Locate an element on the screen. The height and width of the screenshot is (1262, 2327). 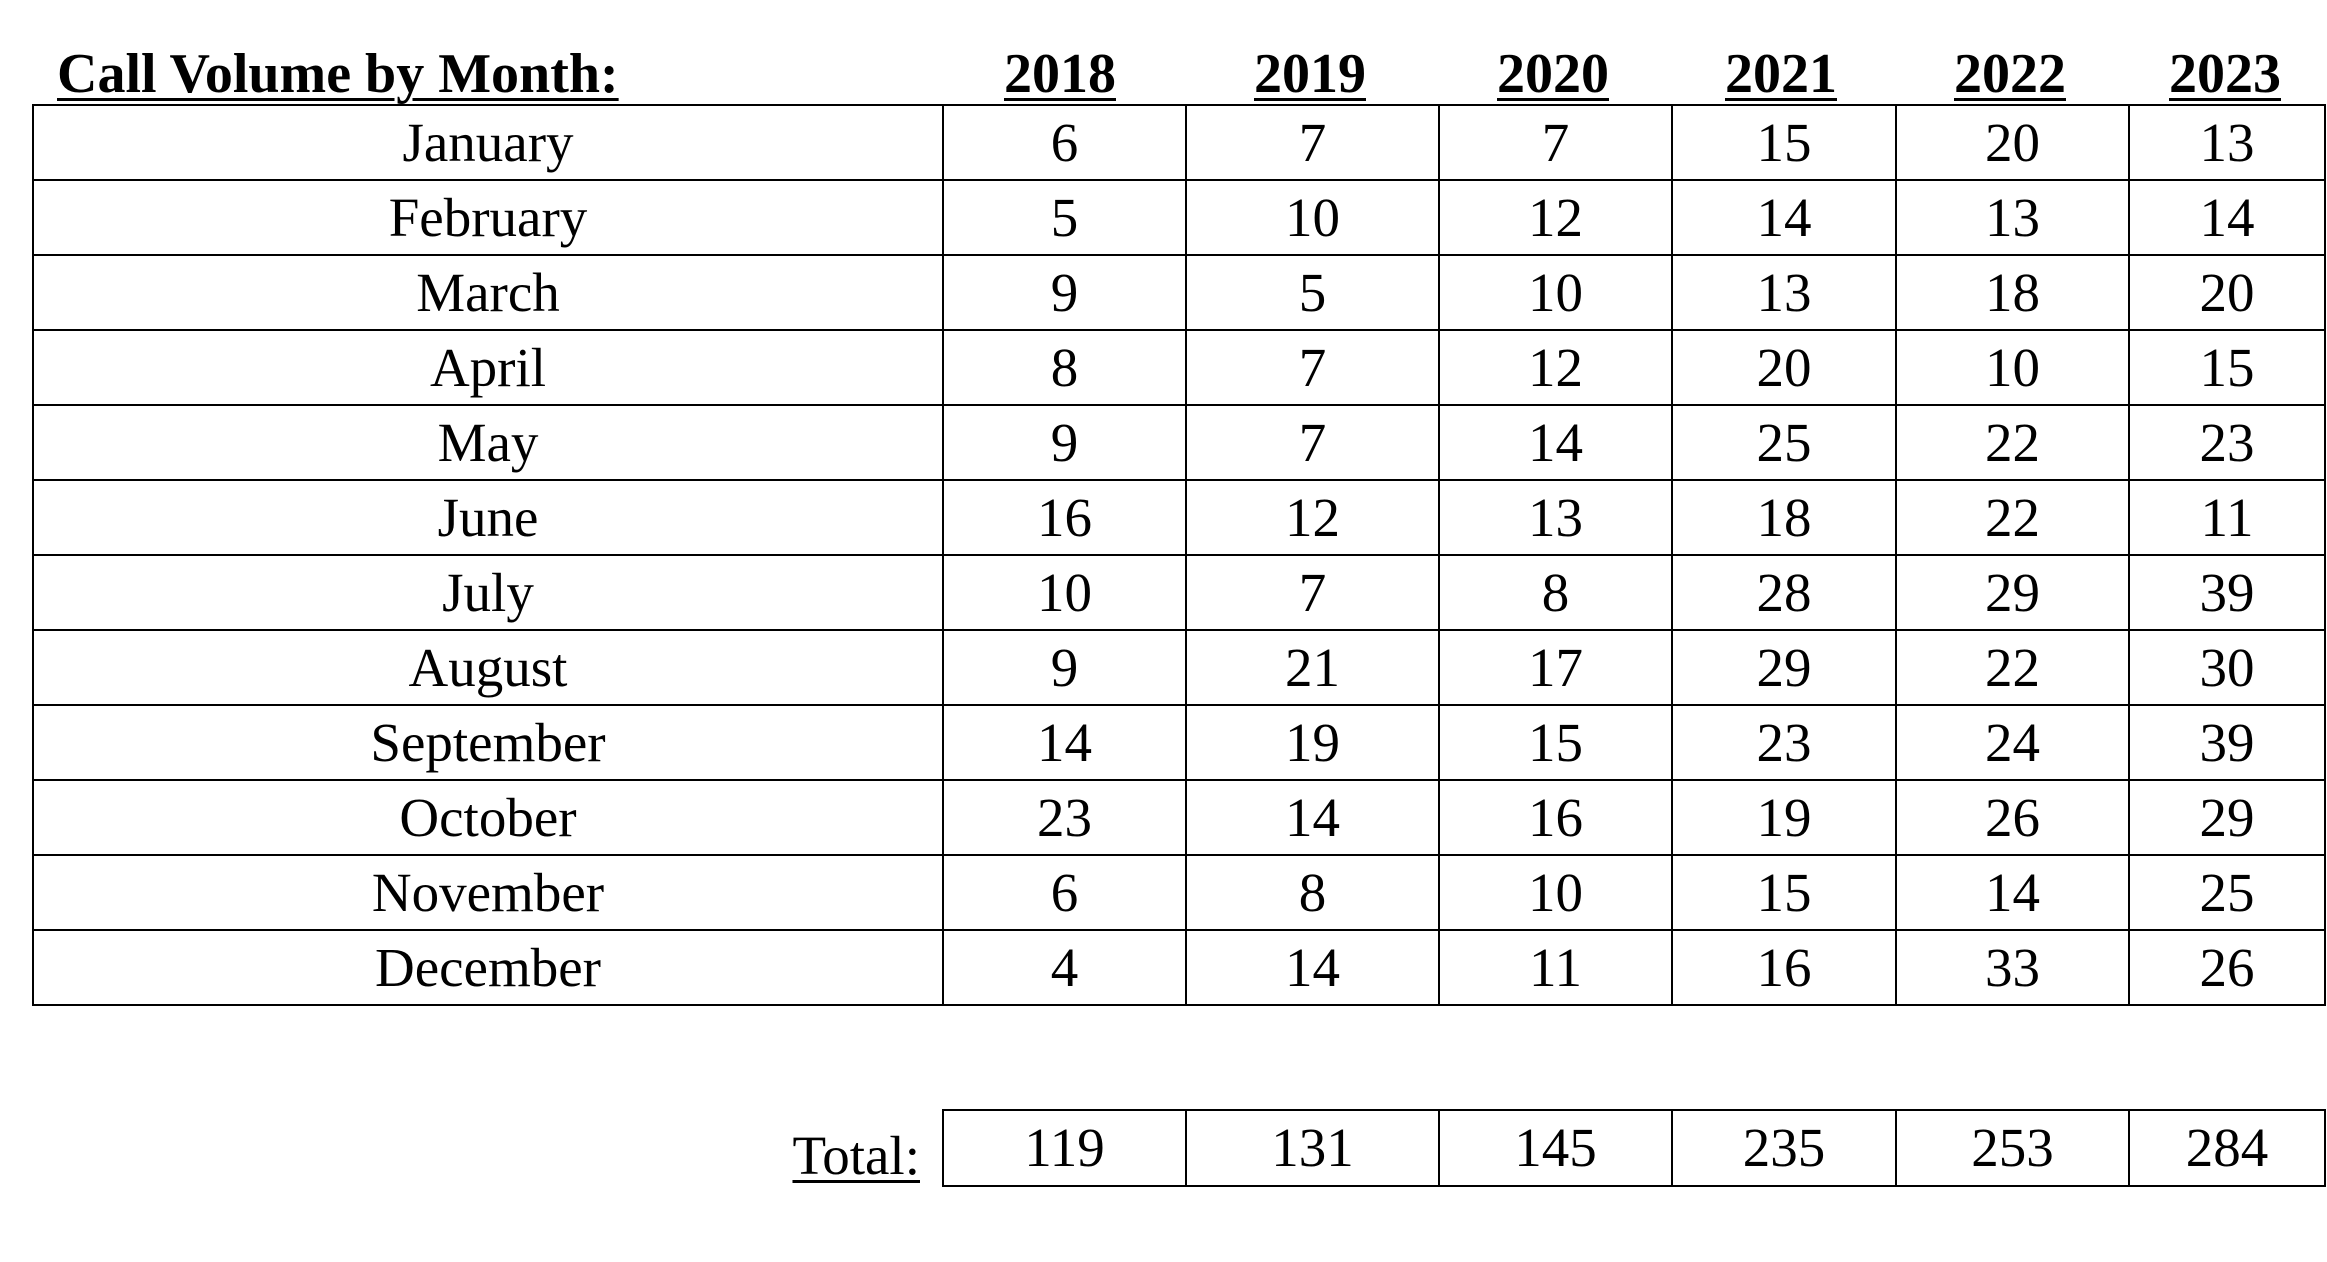
table-row: August 9 21 17 29 22 30 is located at coordinates (1179, 667).